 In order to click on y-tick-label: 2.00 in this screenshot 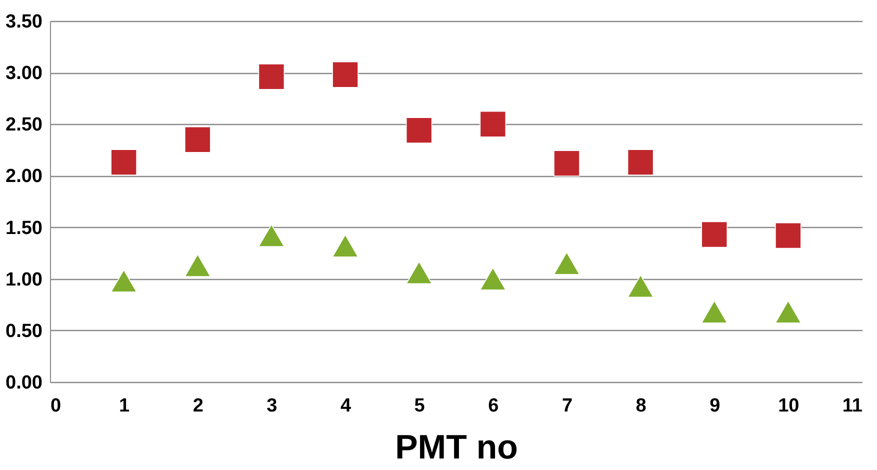, I will do `click(24, 177)`.